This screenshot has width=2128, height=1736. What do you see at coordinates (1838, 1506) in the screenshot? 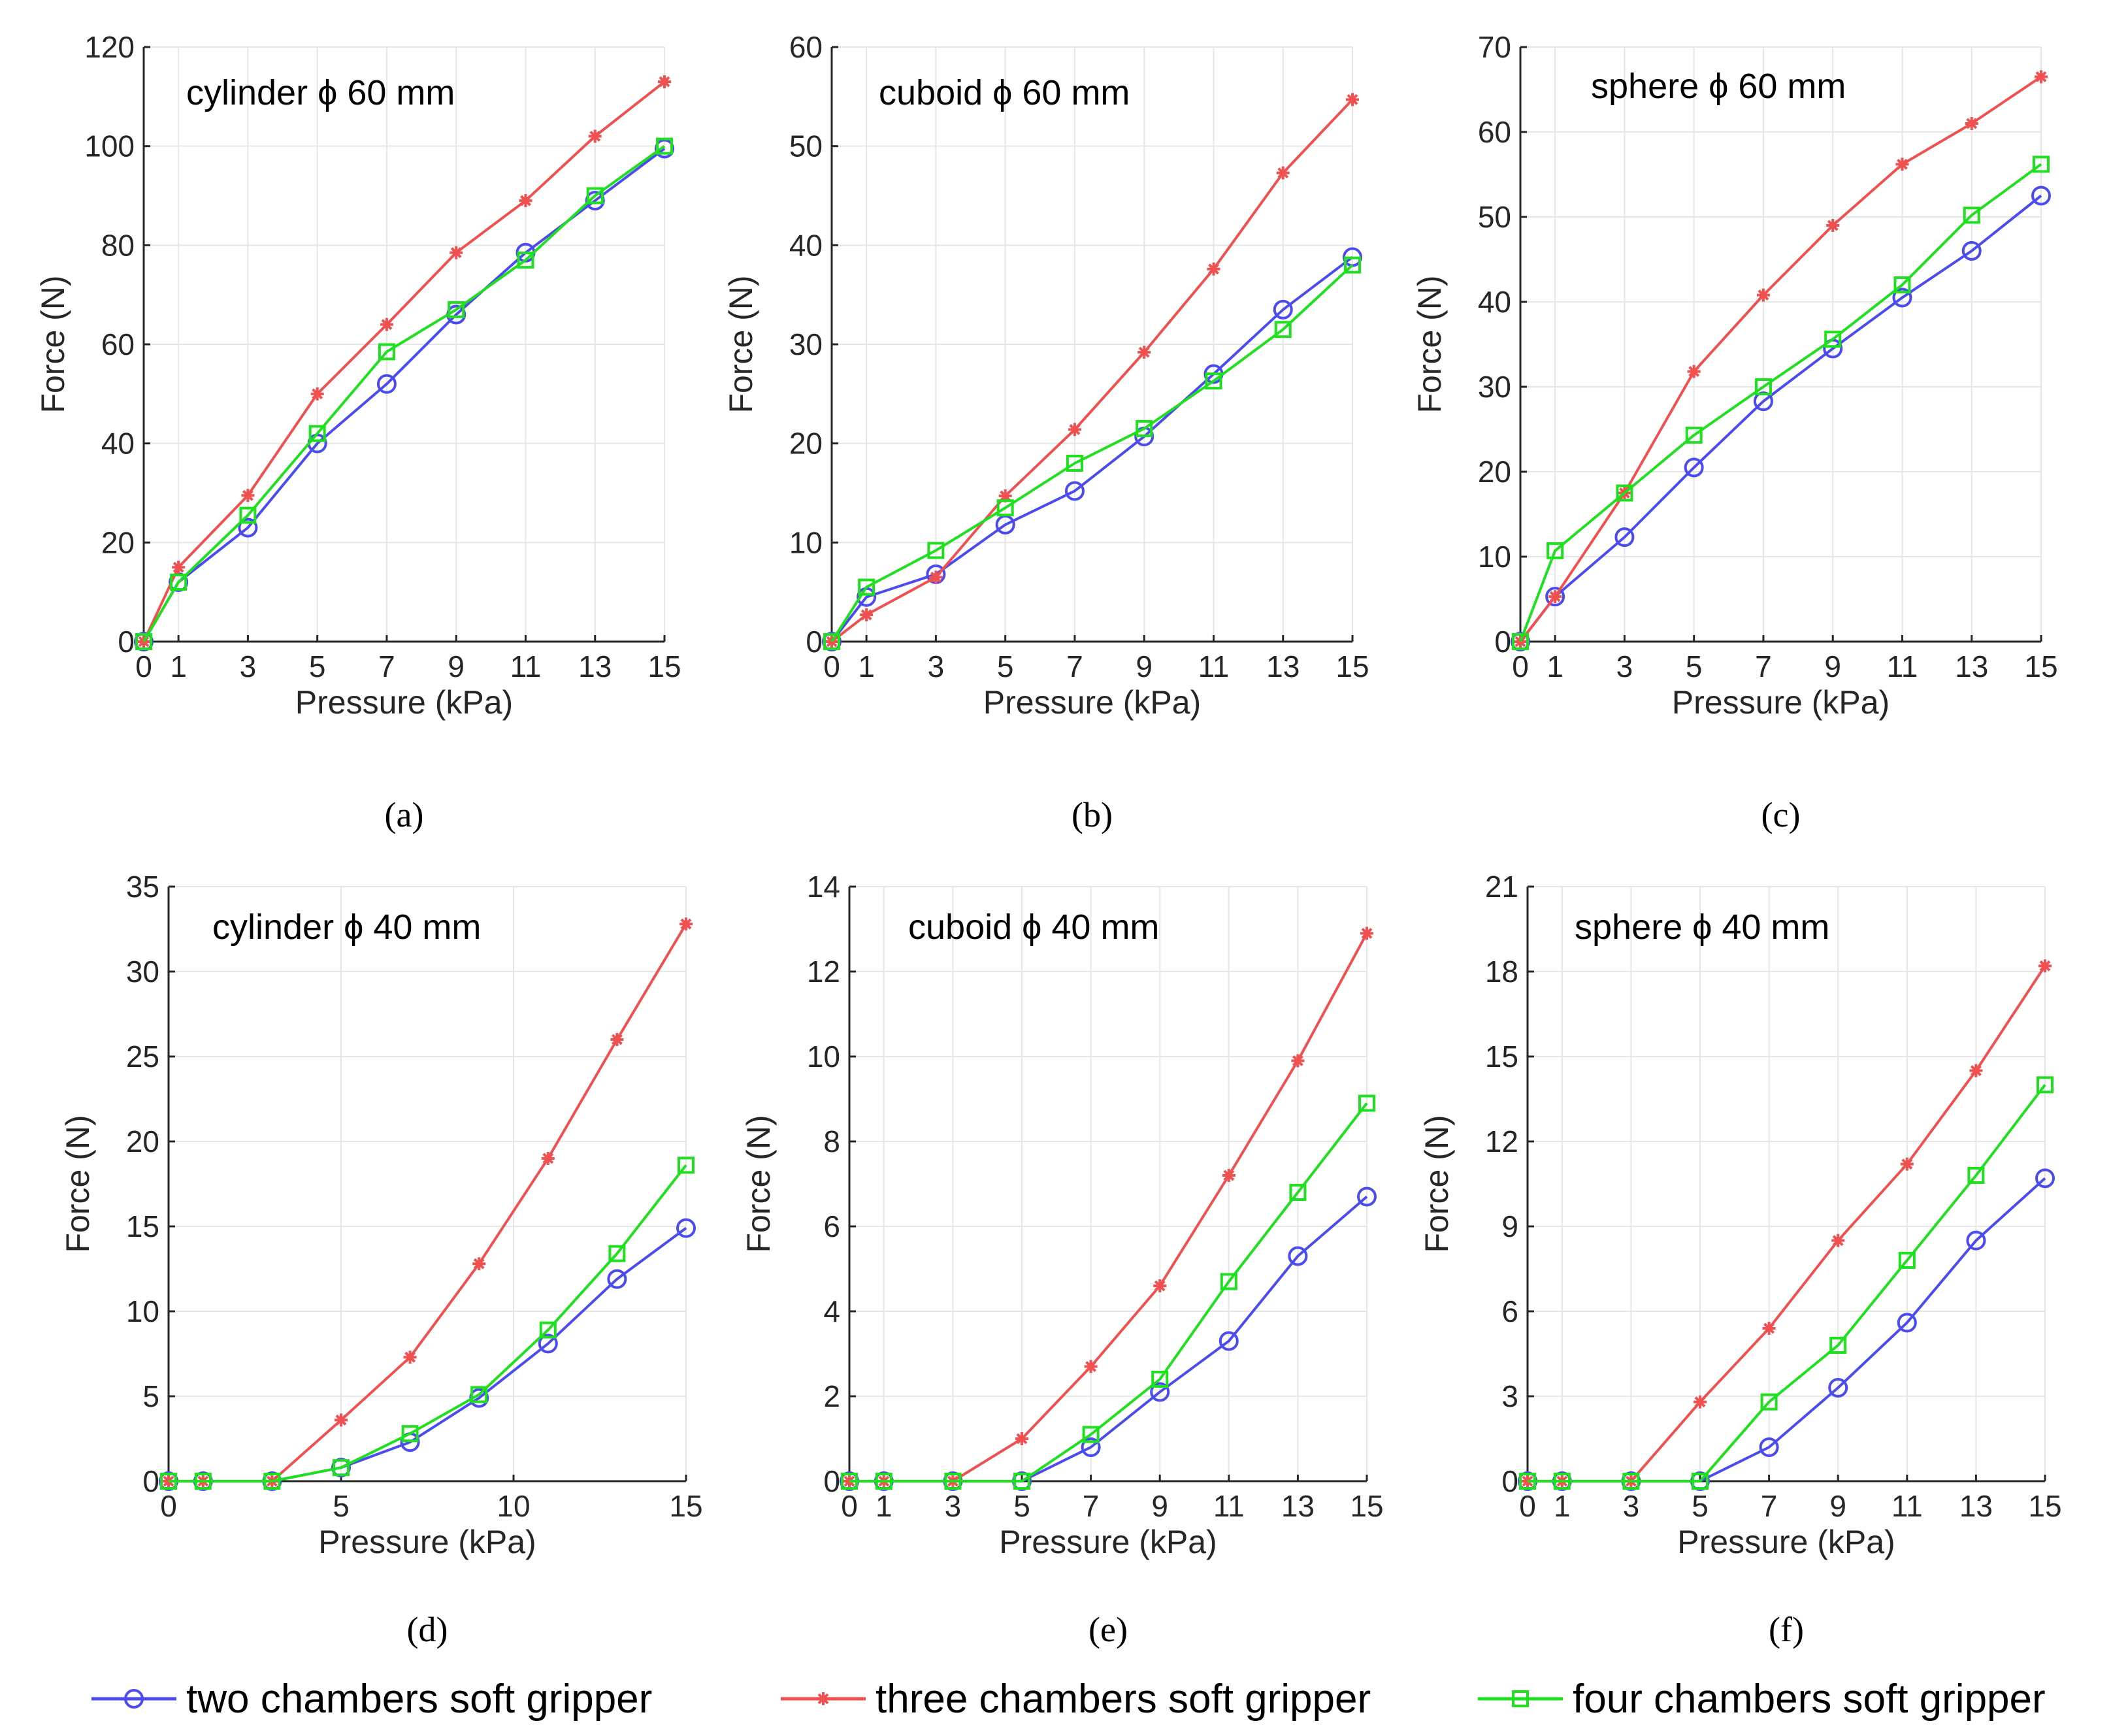
I see `x-tick-label: 9` at bounding box center [1838, 1506].